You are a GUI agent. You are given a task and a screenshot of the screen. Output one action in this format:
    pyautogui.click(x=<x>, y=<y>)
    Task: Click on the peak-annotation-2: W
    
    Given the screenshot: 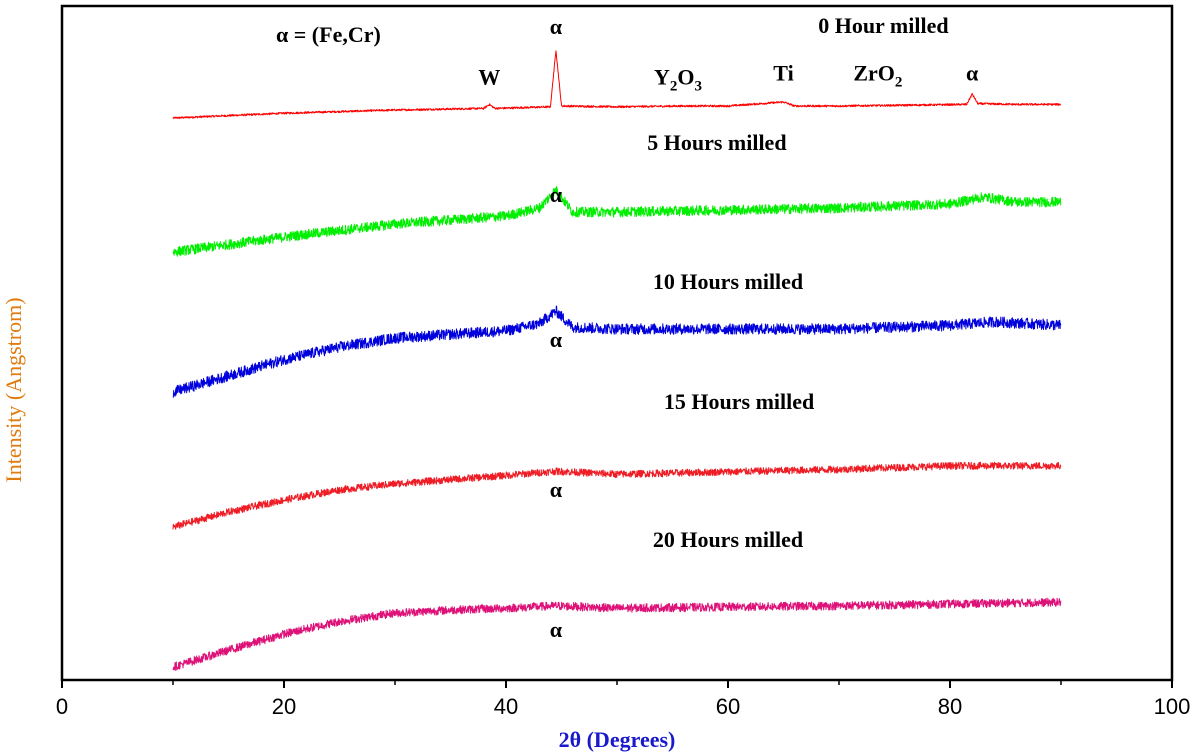 What is the action you would take?
    pyautogui.click(x=489, y=76)
    